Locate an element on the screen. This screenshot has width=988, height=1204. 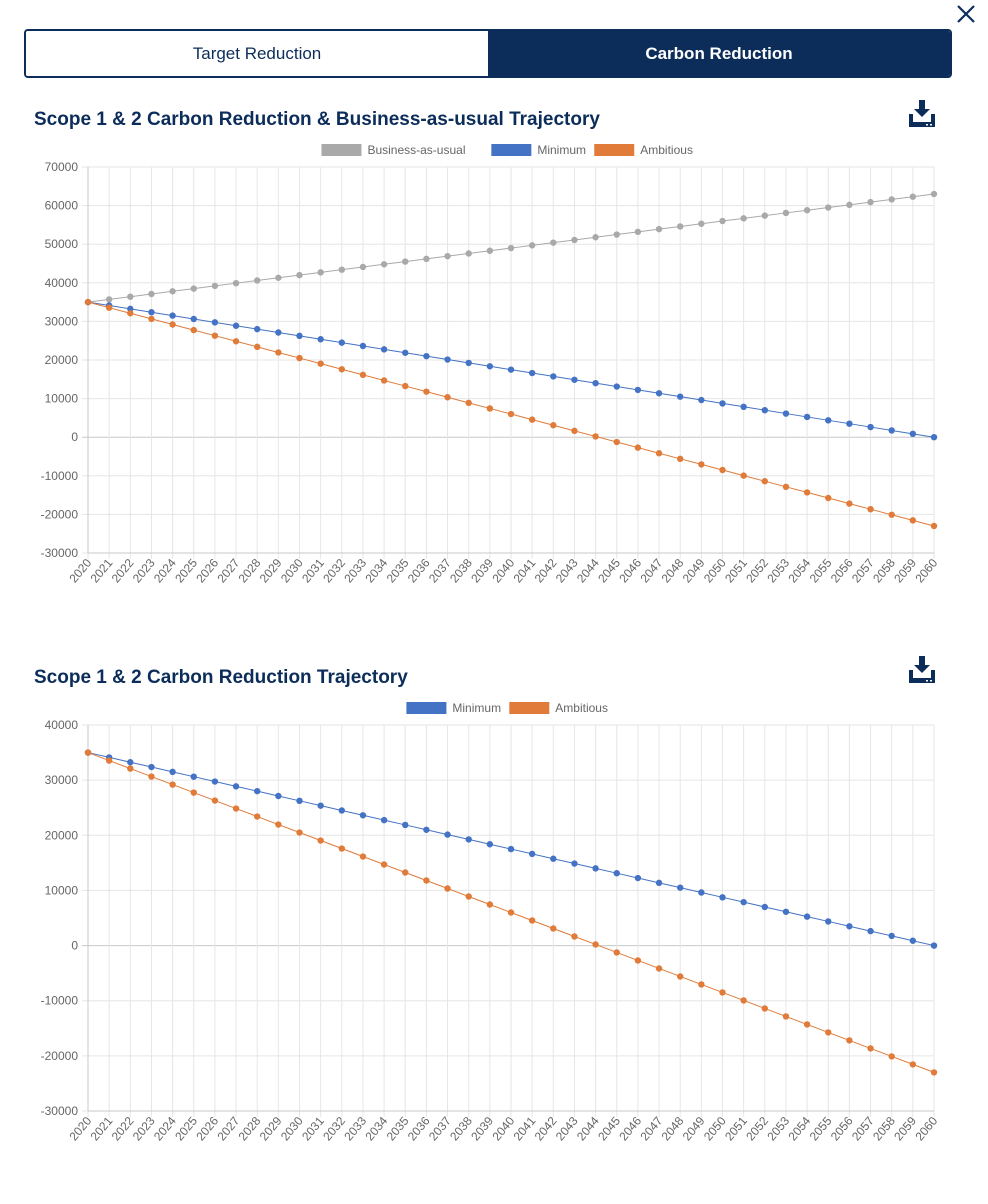
x-tick-label: 2038 is located at coordinates (461, 1129).